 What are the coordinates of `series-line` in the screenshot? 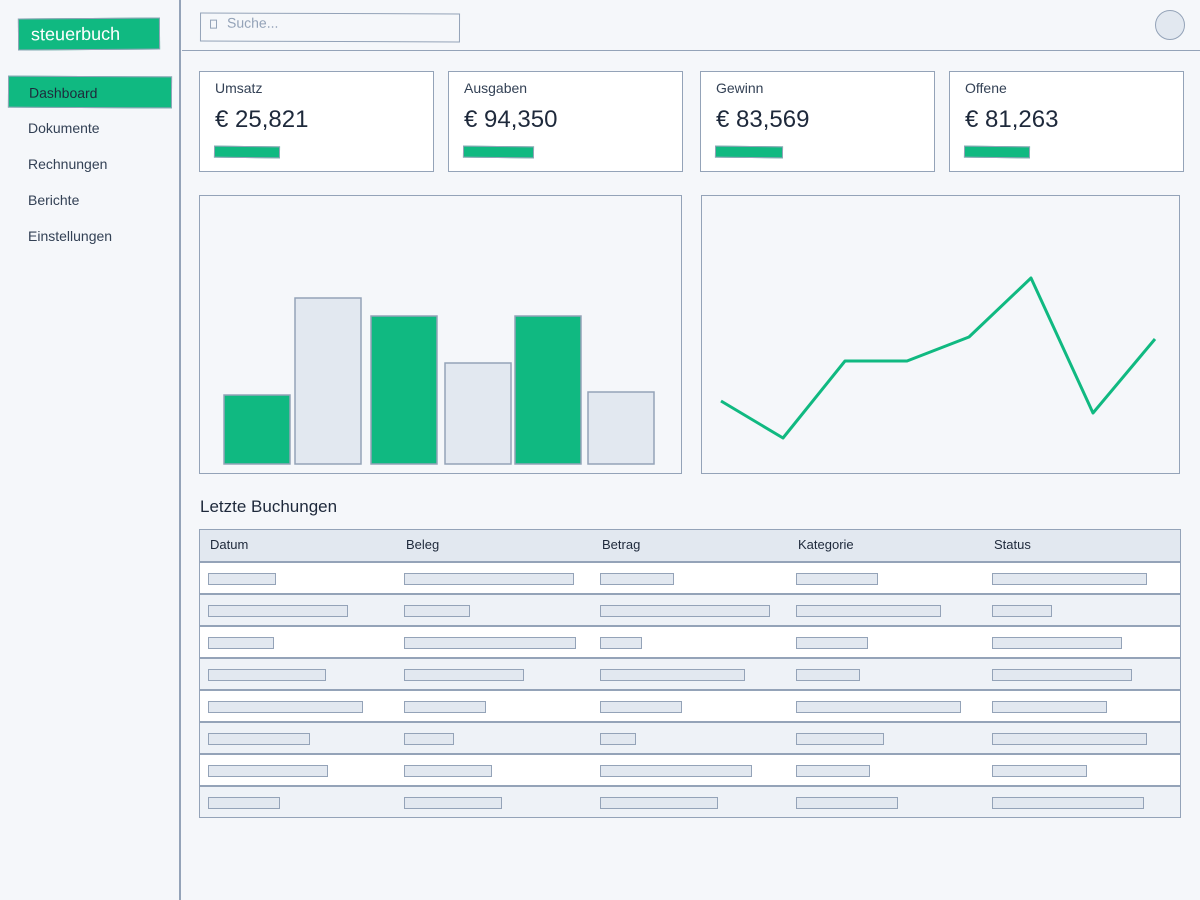 It's located at (938, 358).